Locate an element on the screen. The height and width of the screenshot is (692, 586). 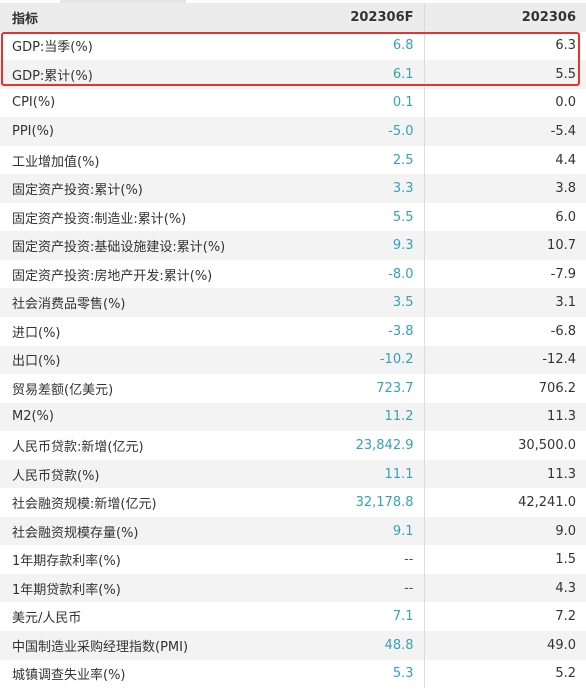
table-row: 固定资产投资:制造业:累计(%) 5.5 6.0 is located at coordinates (293, 217).